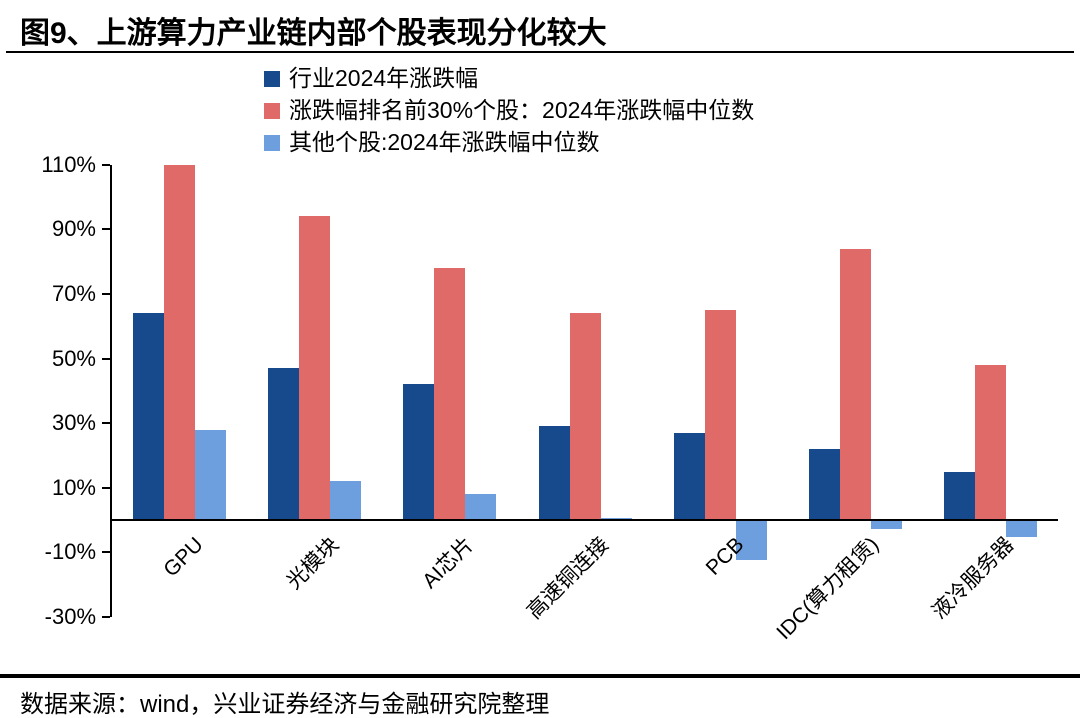  What do you see at coordinates (183, 557) in the screenshot?
I see `category-label: GPU` at bounding box center [183, 557].